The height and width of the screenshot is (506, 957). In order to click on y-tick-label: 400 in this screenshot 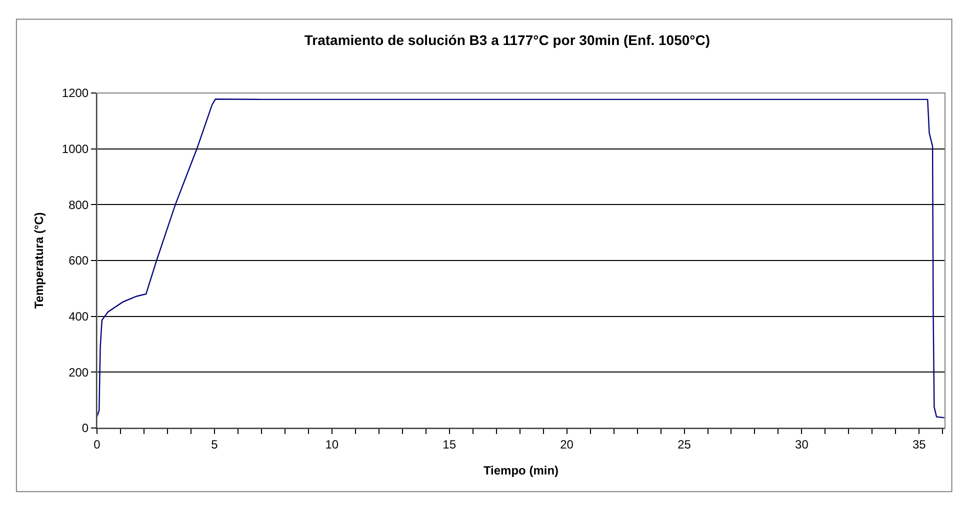, I will do `click(78, 317)`.